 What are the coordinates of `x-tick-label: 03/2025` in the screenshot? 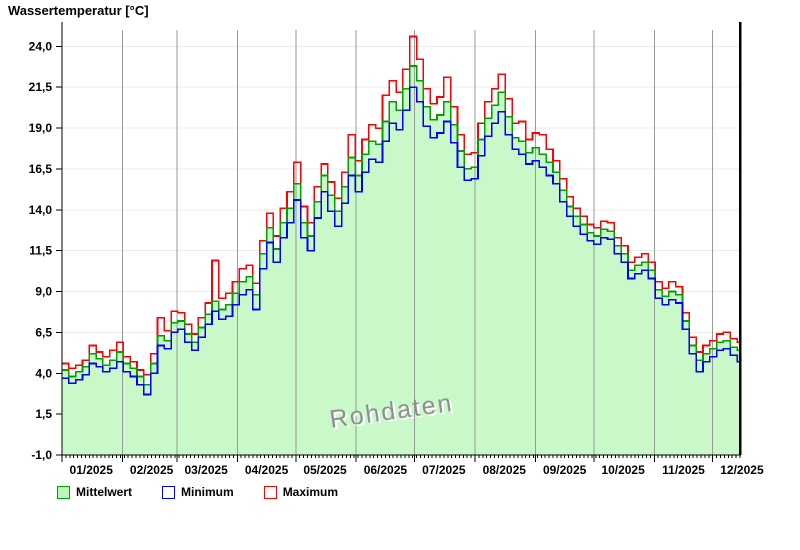 It's located at (206, 470).